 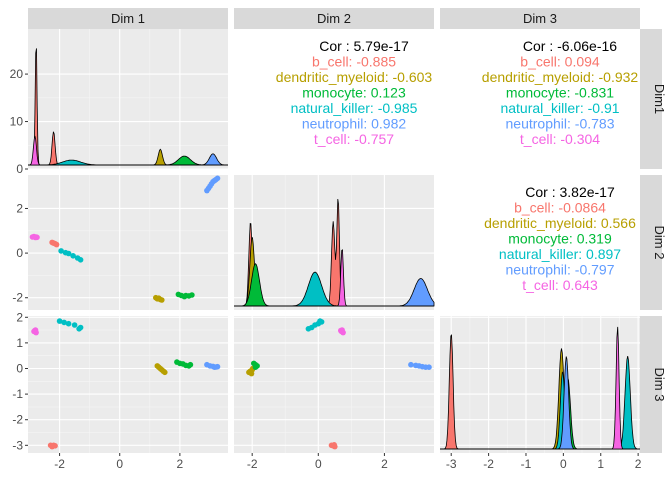 What do you see at coordinates (560, 285) in the screenshot?
I see `cor-value-t_cell: t_cell: 0.643` at bounding box center [560, 285].